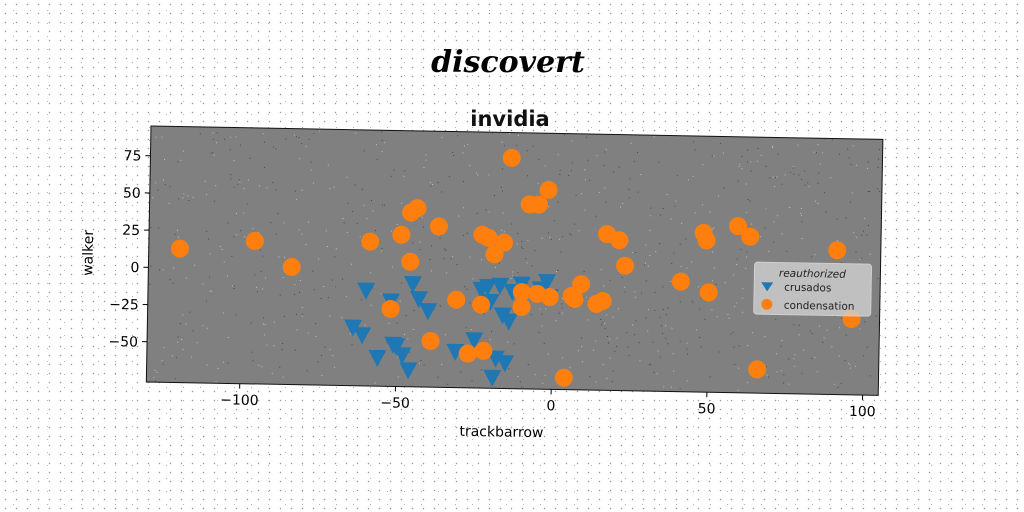 The width and height of the screenshot is (1024, 512). What do you see at coordinates (509, 119) in the screenshot?
I see `chart-title: invidia` at bounding box center [509, 119].